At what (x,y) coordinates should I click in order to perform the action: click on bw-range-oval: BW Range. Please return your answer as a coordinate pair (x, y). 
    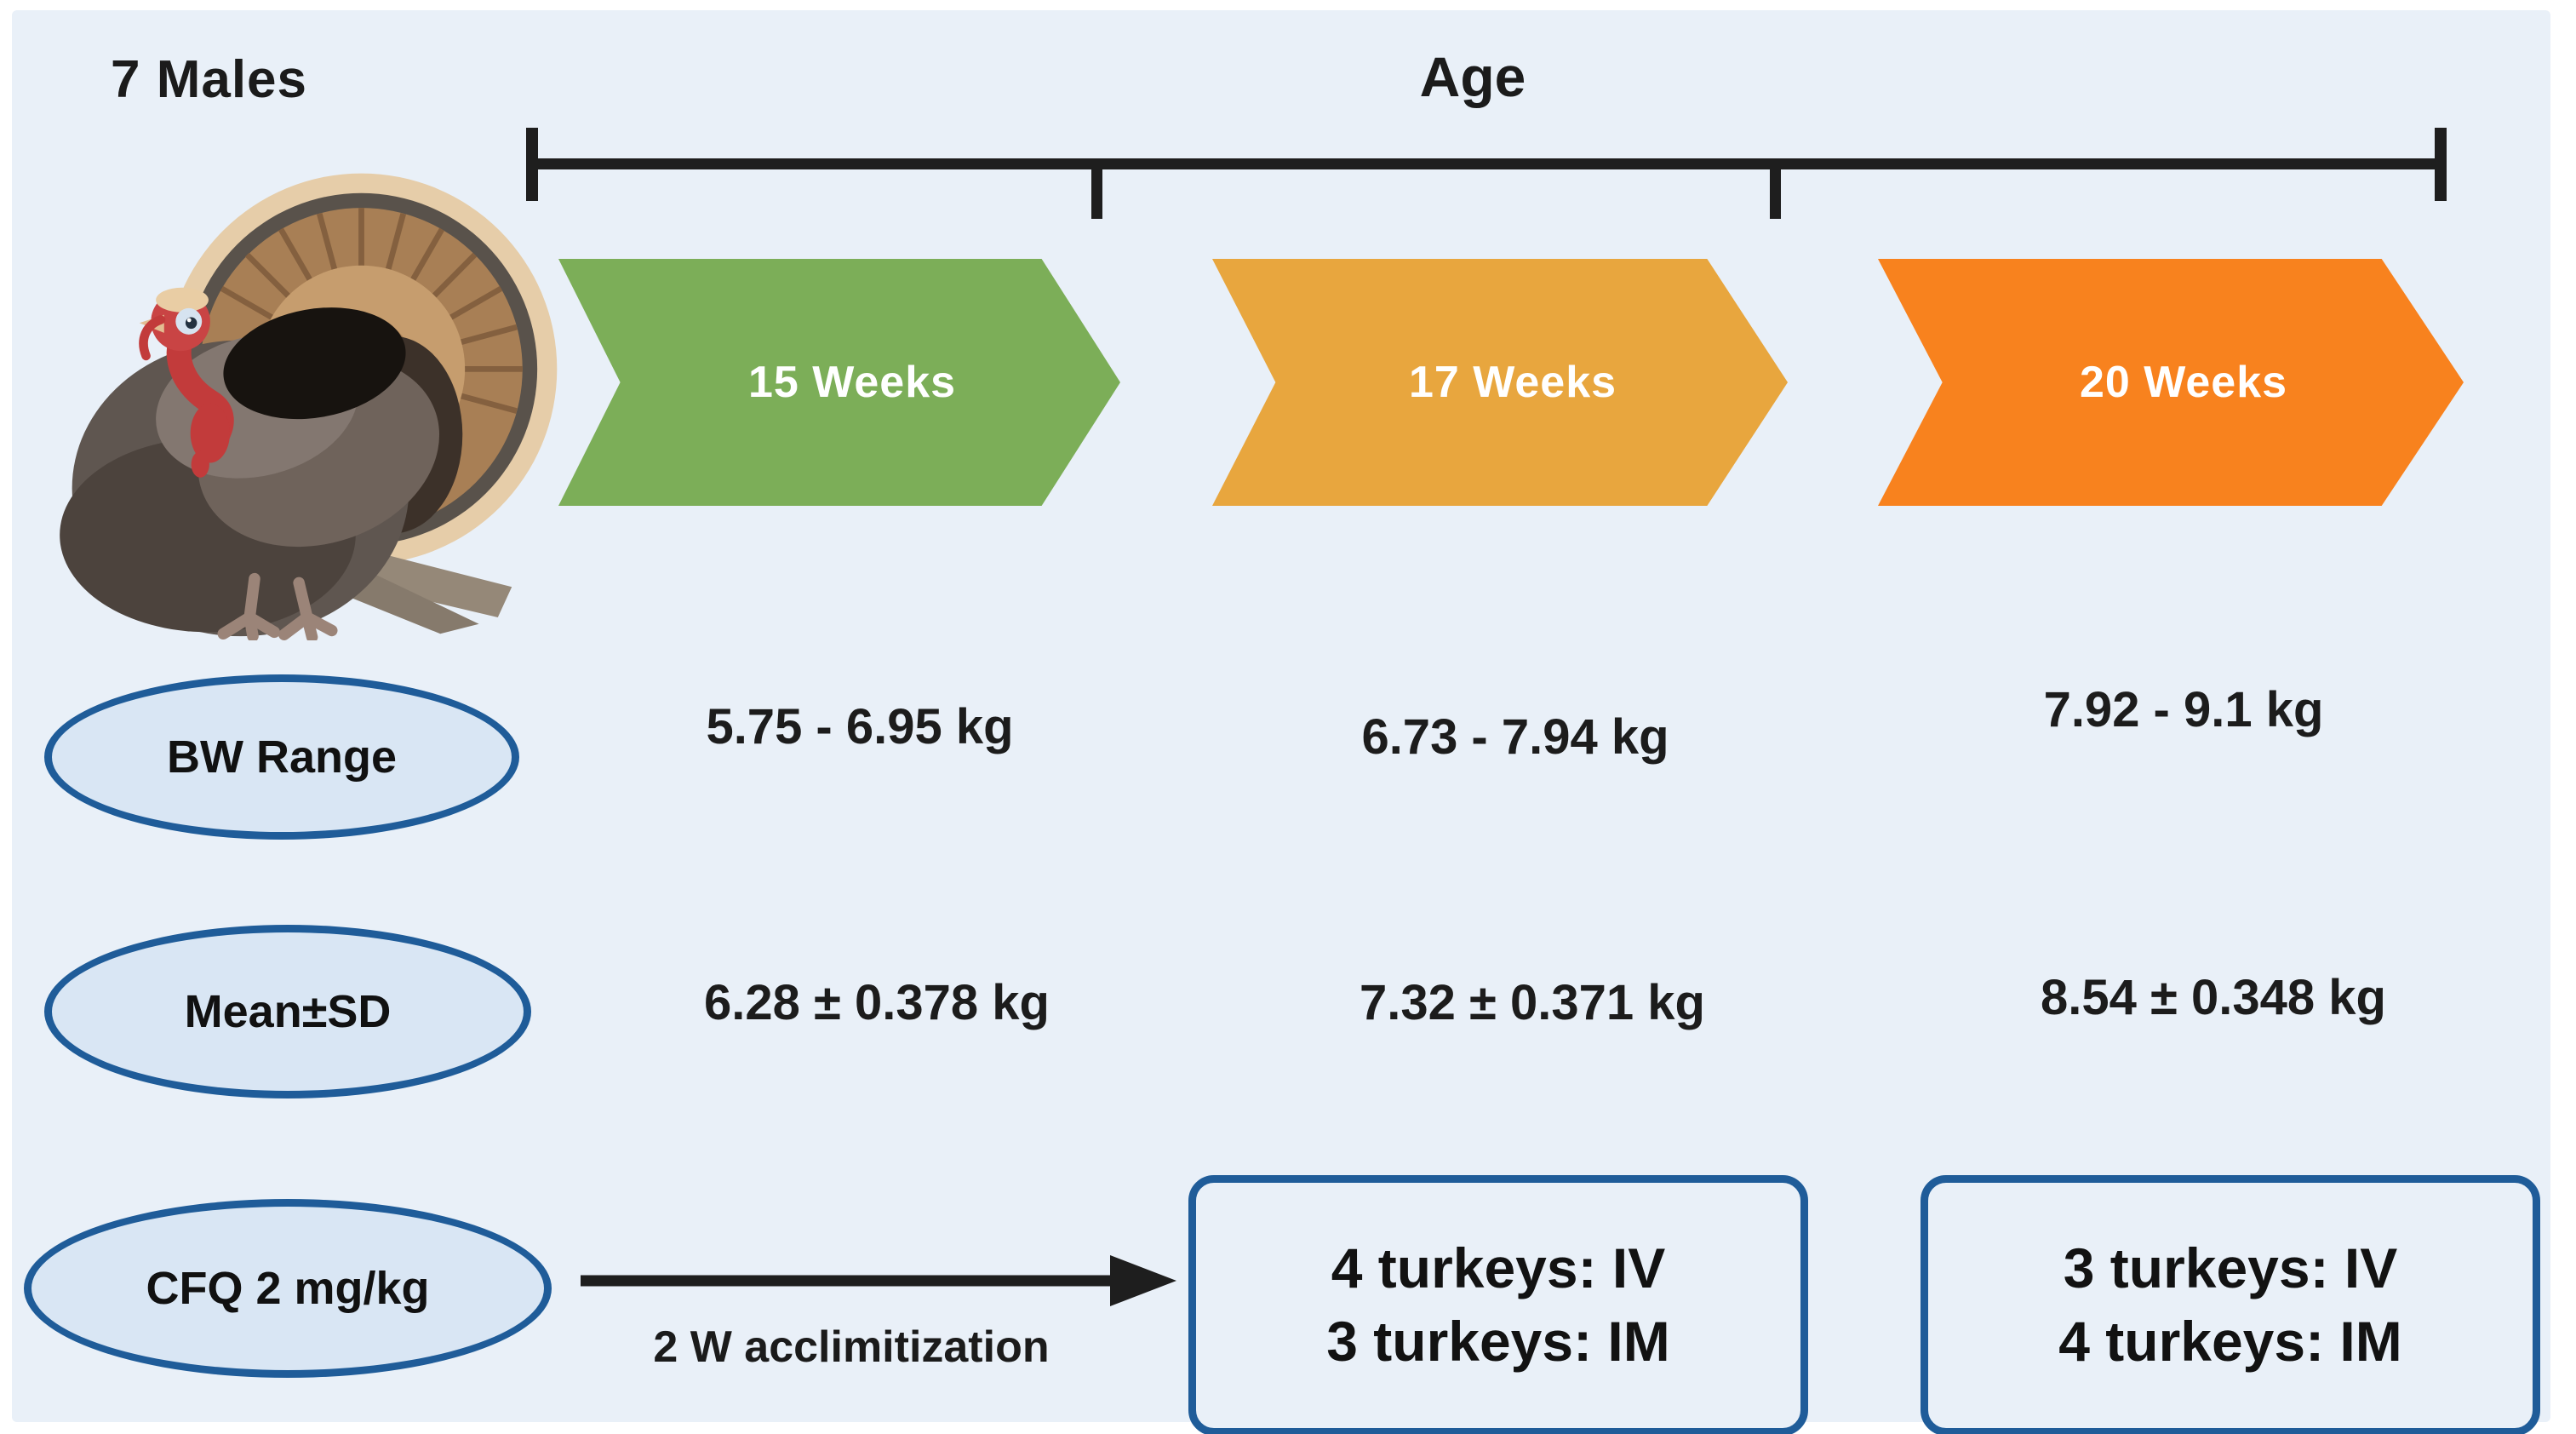
    Looking at the image, I should click on (281, 757).